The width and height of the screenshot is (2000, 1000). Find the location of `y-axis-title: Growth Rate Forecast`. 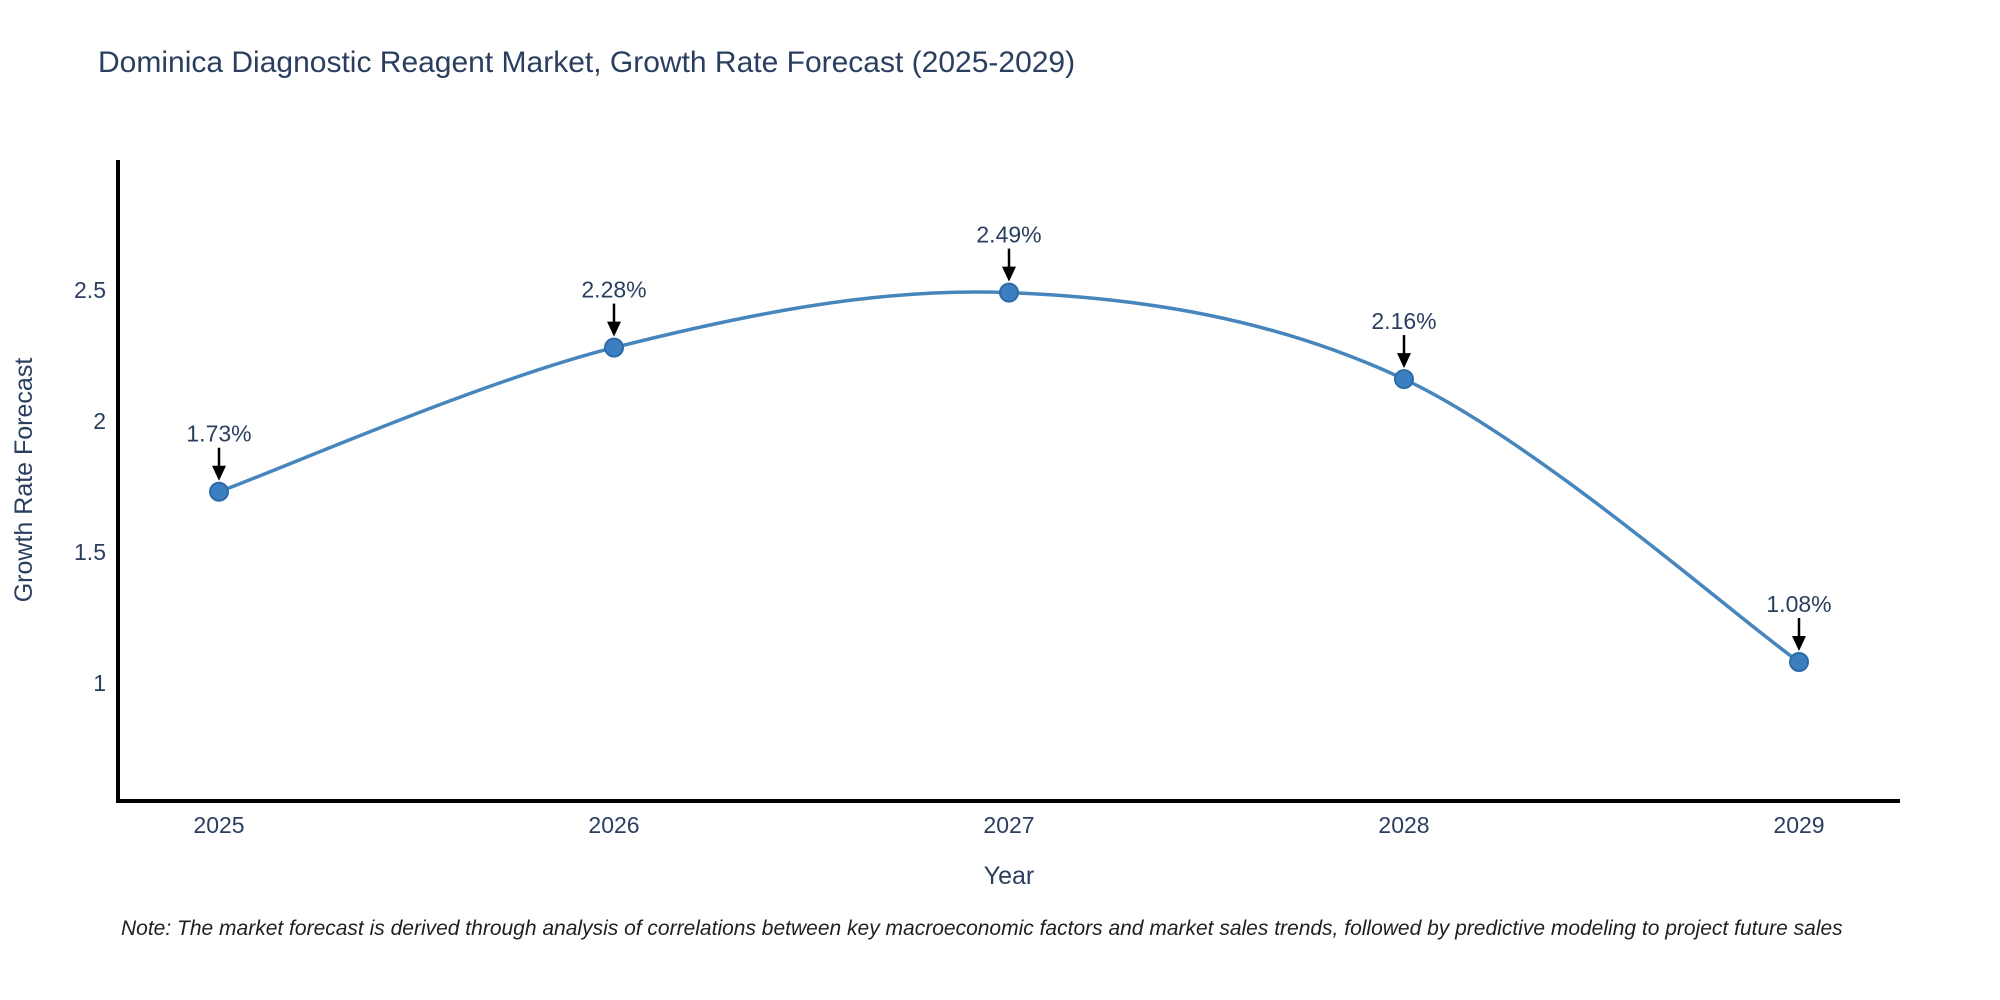

y-axis-title: Growth Rate Forecast is located at coordinates (24, 480).